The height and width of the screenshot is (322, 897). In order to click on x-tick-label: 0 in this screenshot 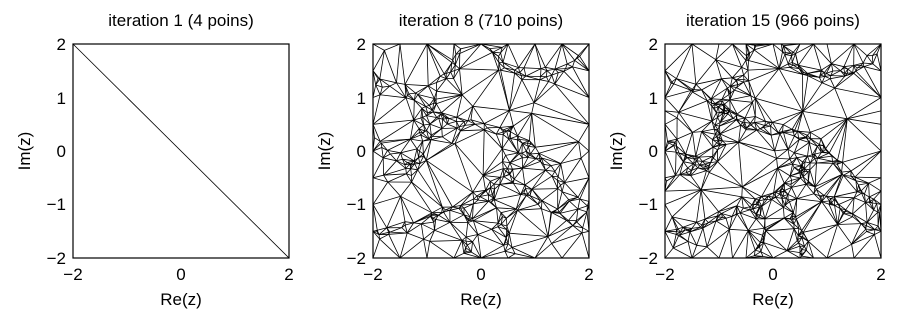, I will do `click(772, 274)`.